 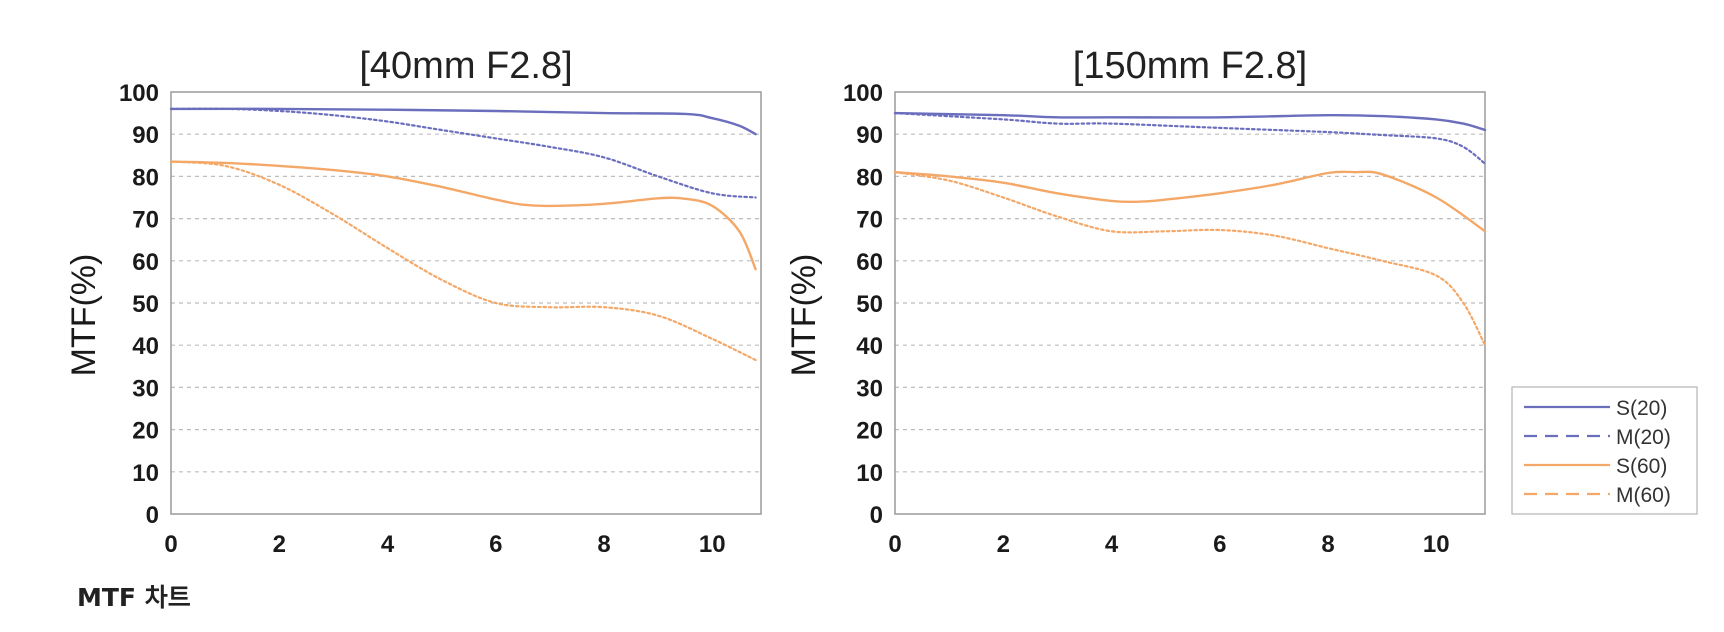 I want to click on chart-title: [150mm F2.8], so click(x=1190, y=66).